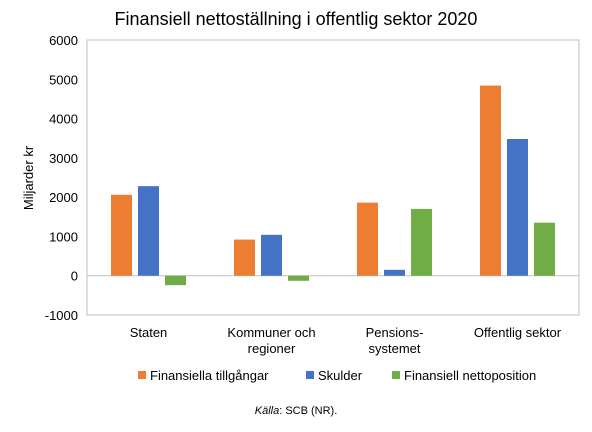 The image size is (592, 432). Describe the element at coordinates (63, 197) in the screenshot. I see `y-tick-label: 2000` at that location.